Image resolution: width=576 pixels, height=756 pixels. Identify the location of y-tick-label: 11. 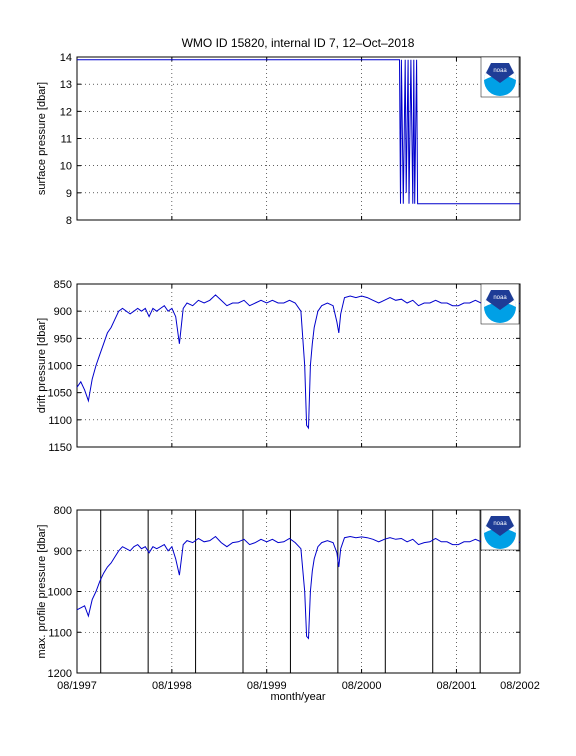
(66, 140).